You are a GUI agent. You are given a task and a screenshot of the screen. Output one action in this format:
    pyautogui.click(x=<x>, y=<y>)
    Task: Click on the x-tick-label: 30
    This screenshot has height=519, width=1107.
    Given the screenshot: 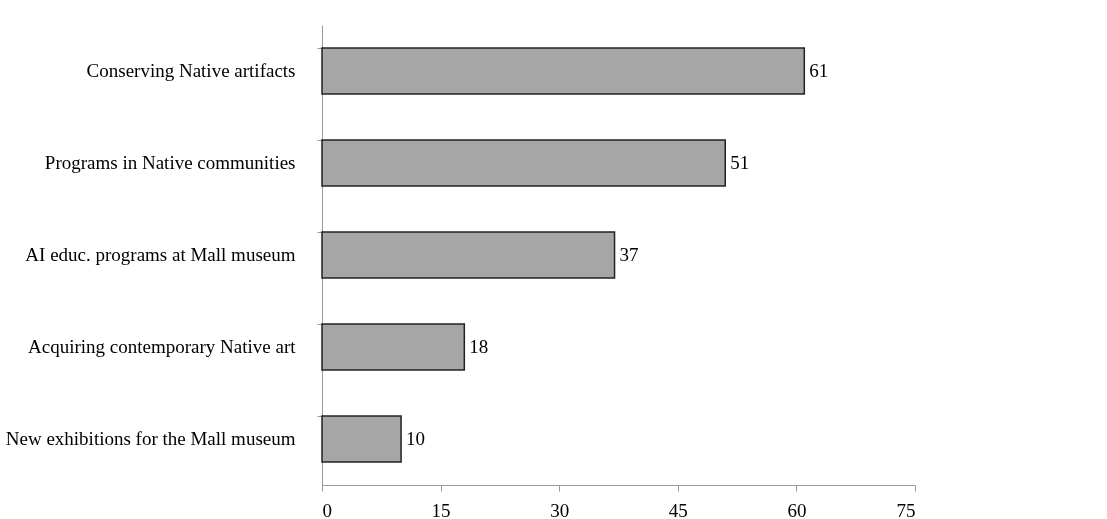 What is the action you would take?
    pyautogui.click(x=560, y=509)
    